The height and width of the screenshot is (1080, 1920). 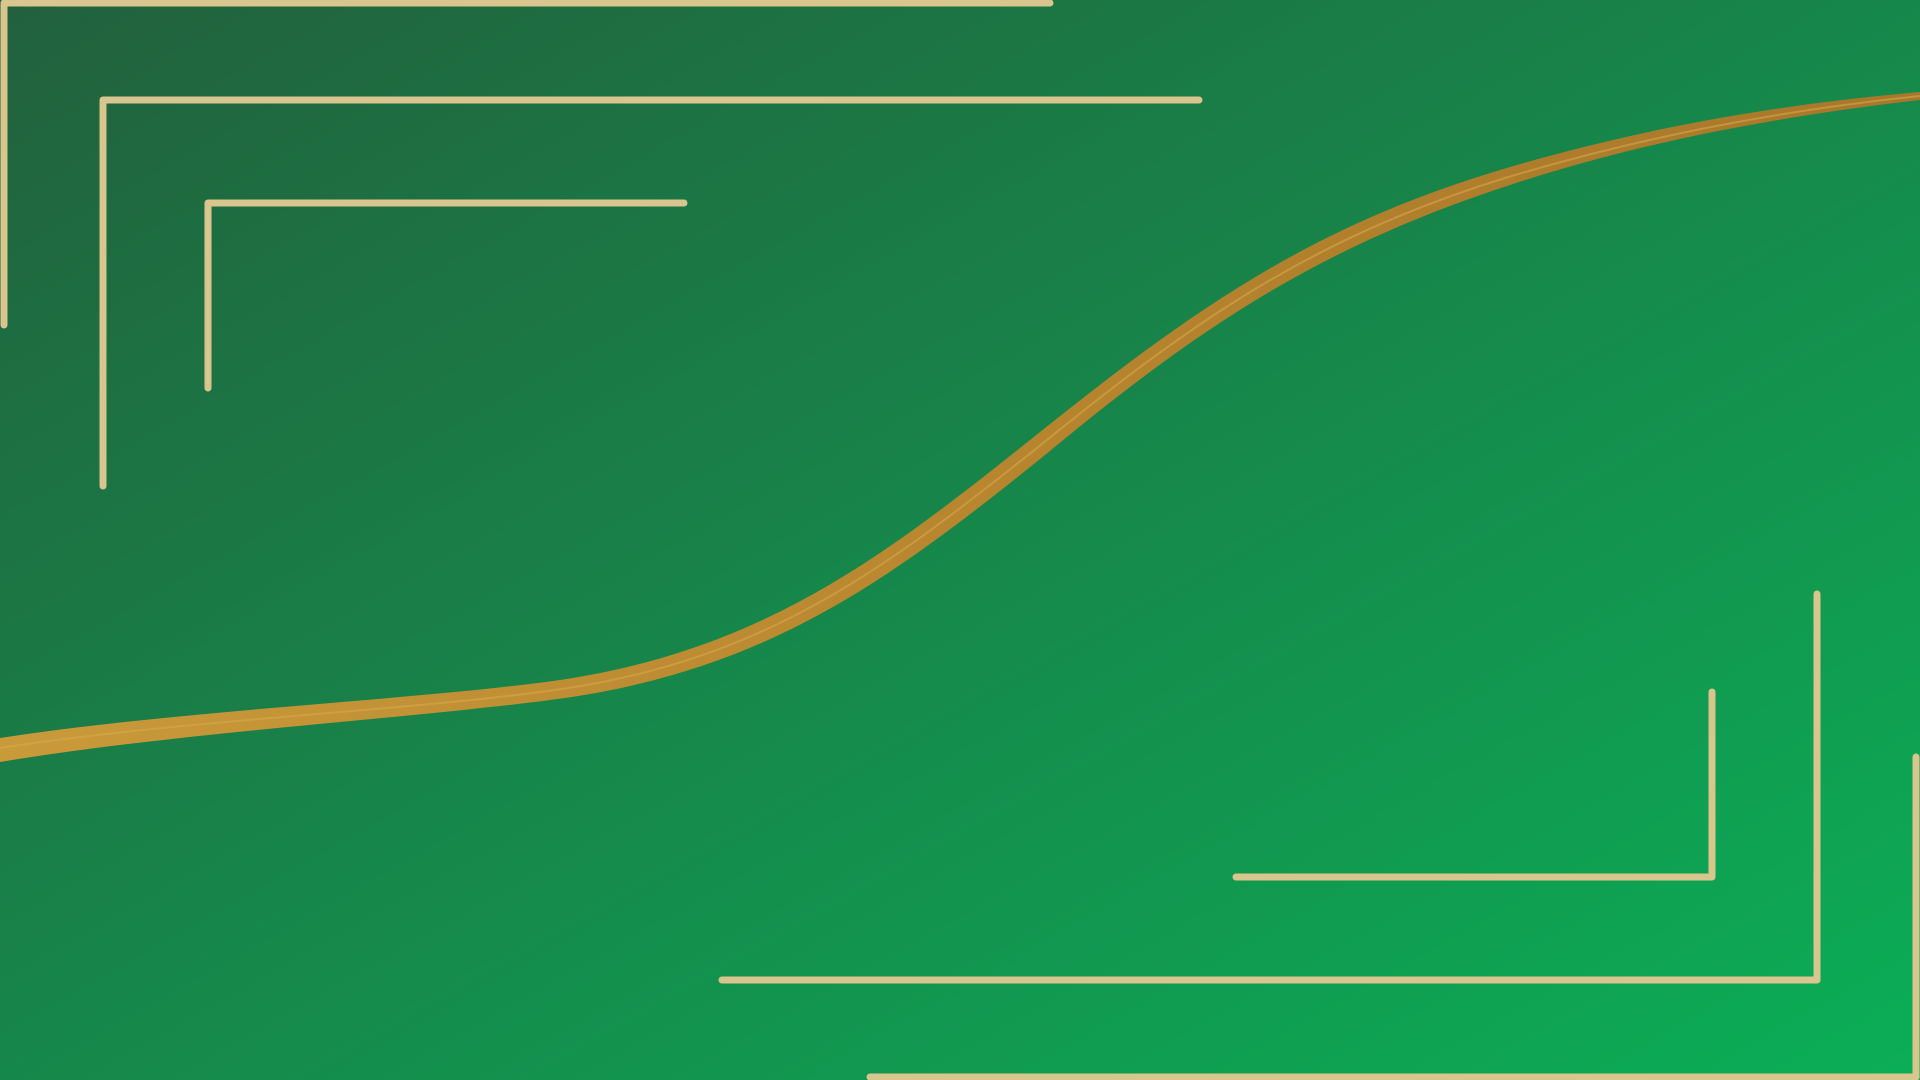 I want to click on top-left-inner-bracket, so click(x=446, y=295).